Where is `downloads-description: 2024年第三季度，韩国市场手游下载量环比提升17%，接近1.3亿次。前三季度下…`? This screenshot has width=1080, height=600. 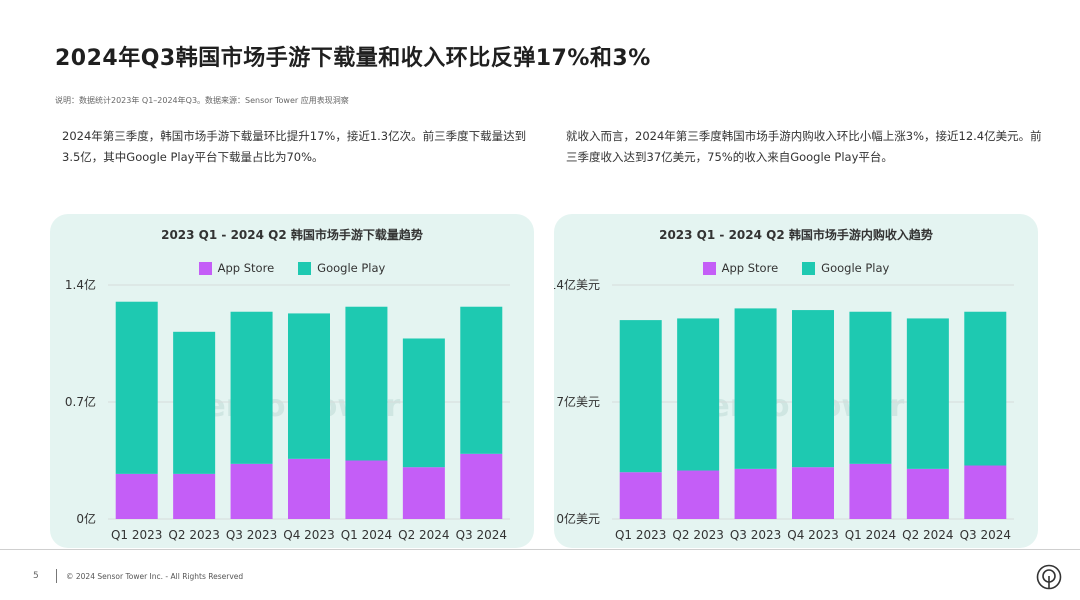 downloads-description: 2024年第三季度，韩国市场手游下载量环比提升17%，接近1.3亿次。前三季度下… is located at coordinates (294, 146).